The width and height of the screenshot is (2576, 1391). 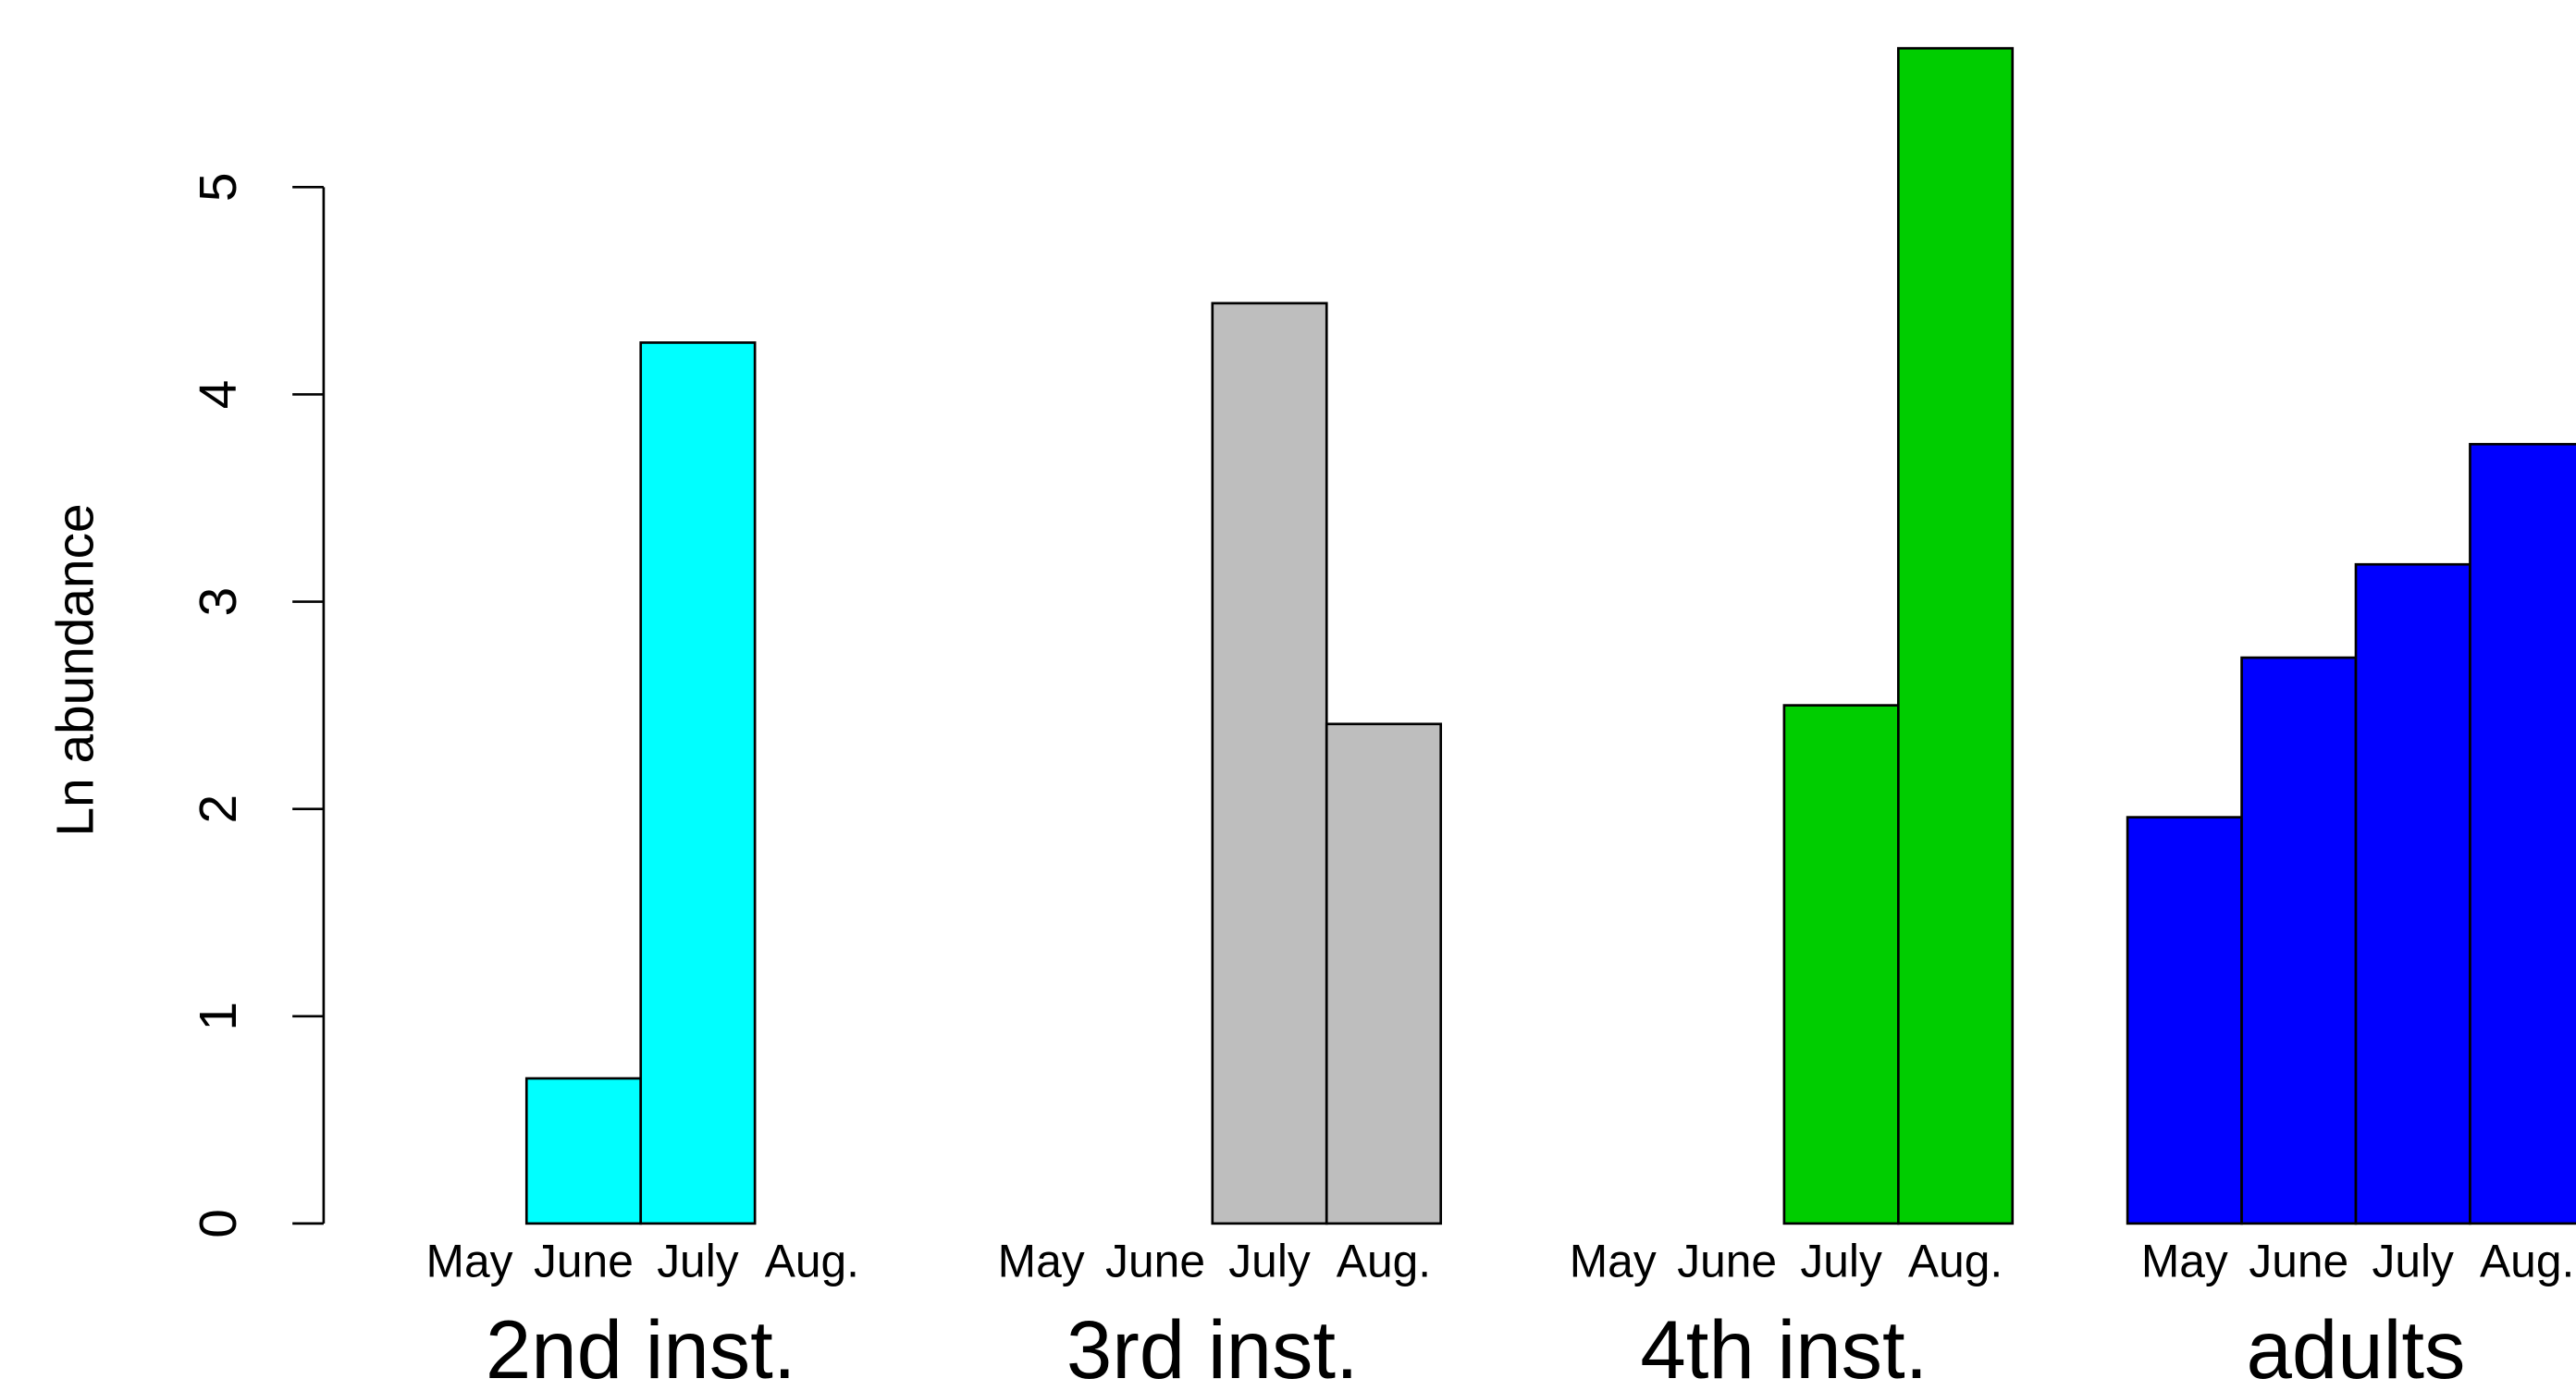 What do you see at coordinates (2356, 1347) in the screenshot?
I see `group-label: adults` at bounding box center [2356, 1347].